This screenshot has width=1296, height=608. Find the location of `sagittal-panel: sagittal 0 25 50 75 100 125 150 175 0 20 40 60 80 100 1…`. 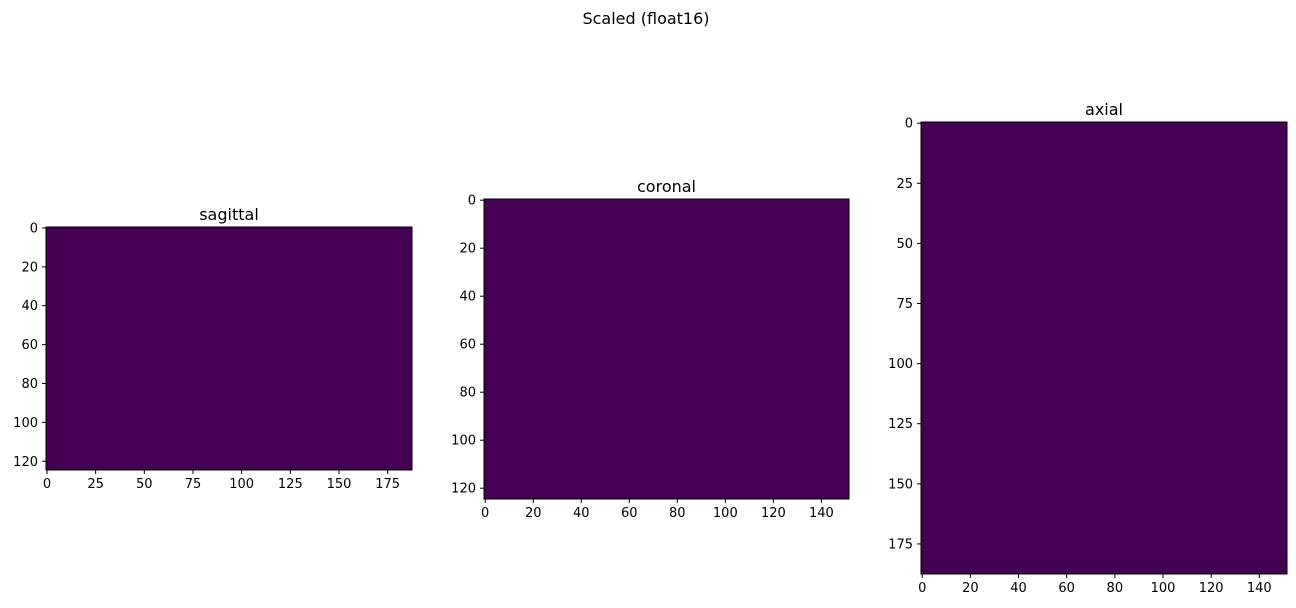

sagittal-panel: sagittal 0 25 50 75 100 125 150 175 0 20 40 60 80 100 1… is located at coordinates (213, 348).